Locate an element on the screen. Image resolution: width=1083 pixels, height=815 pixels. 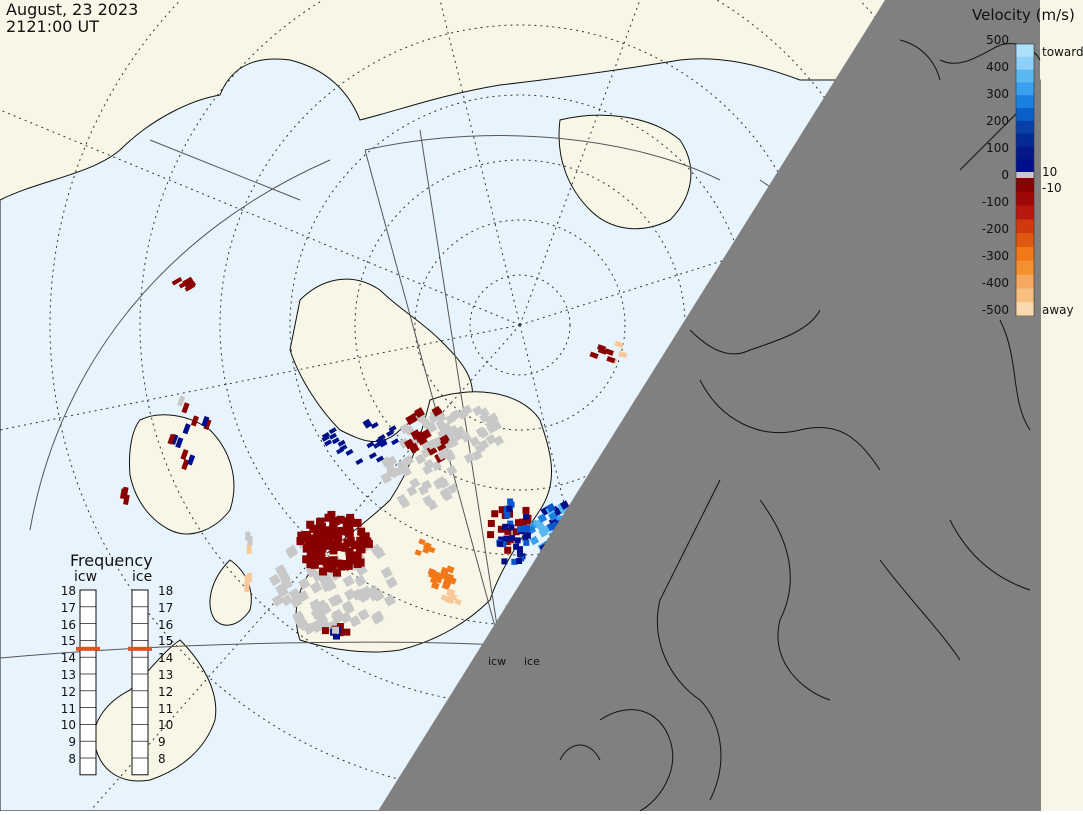
tick-label: 200 is located at coordinates (997, 121).